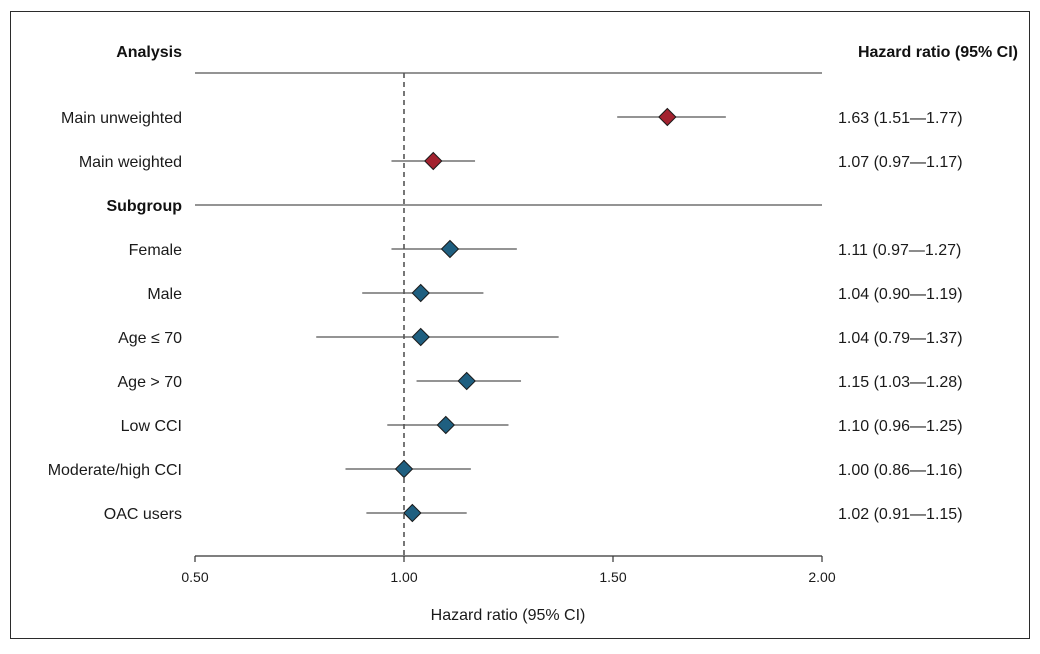 Image resolution: width=1040 pixels, height=654 pixels. I want to click on x-tick-label: 0.50, so click(194, 577).